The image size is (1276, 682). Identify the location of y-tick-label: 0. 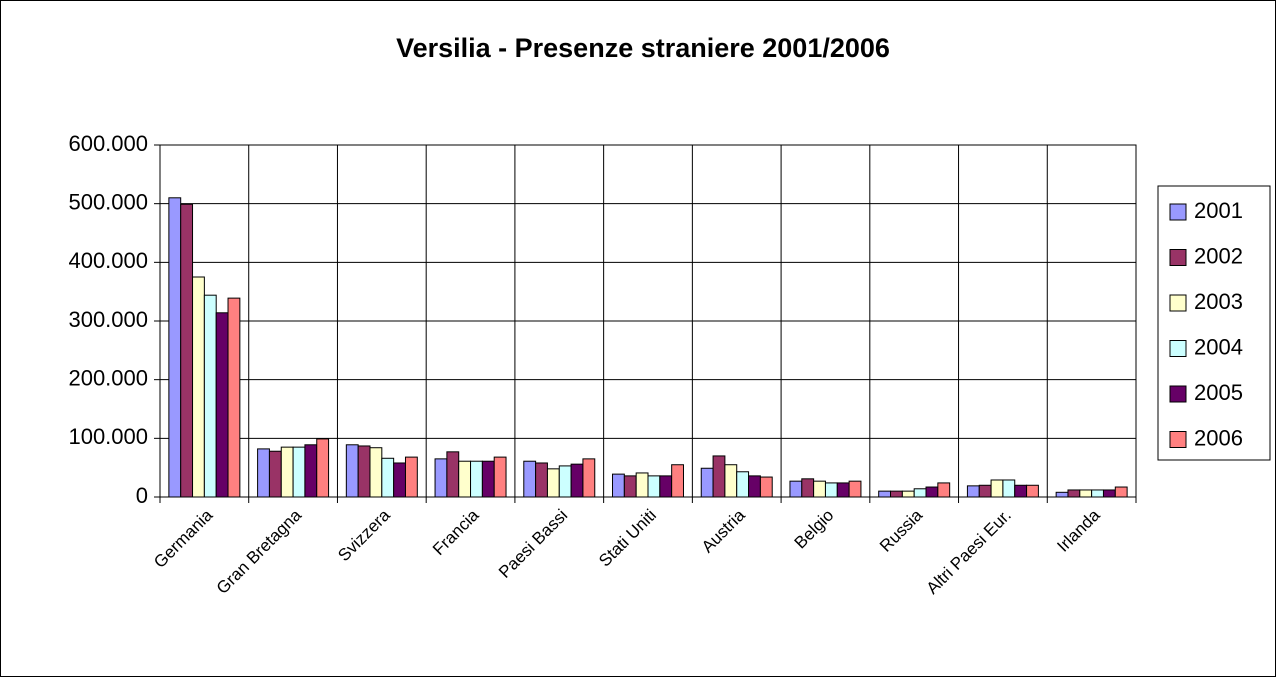
(142, 495).